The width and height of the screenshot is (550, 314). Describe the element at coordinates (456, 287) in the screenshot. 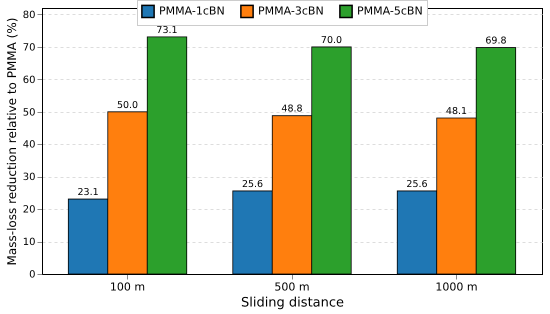

I see `x-tick-label: 1000 m` at that location.